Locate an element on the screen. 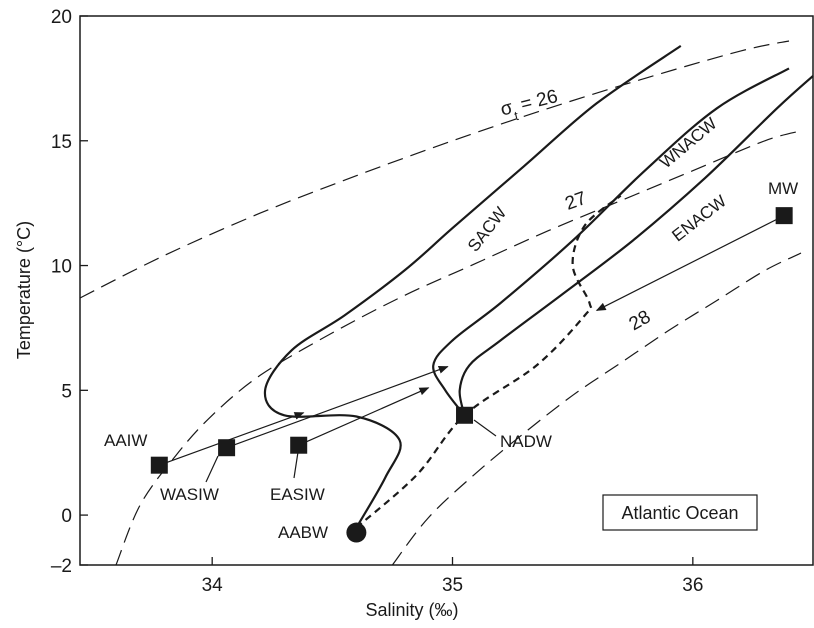  point-label-aaiw: AAIW is located at coordinates (125, 440).